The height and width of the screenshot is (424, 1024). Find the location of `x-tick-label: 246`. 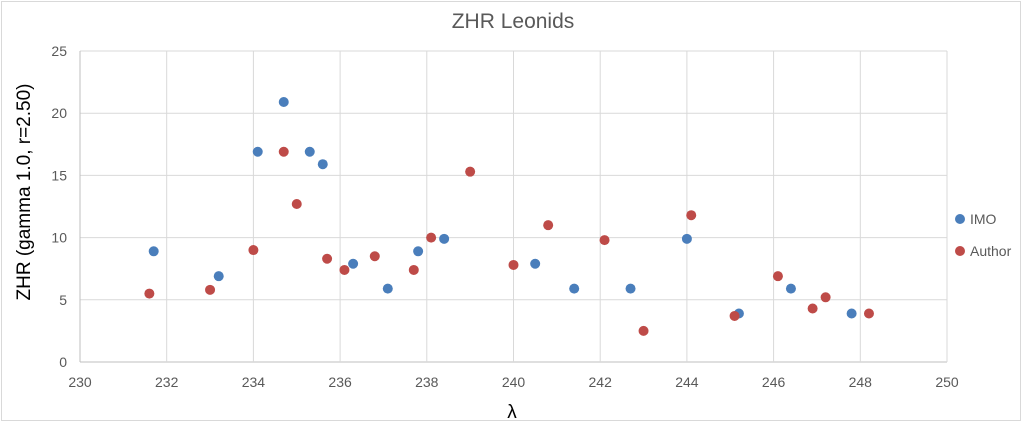

x-tick-label: 246 is located at coordinates (774, 382).